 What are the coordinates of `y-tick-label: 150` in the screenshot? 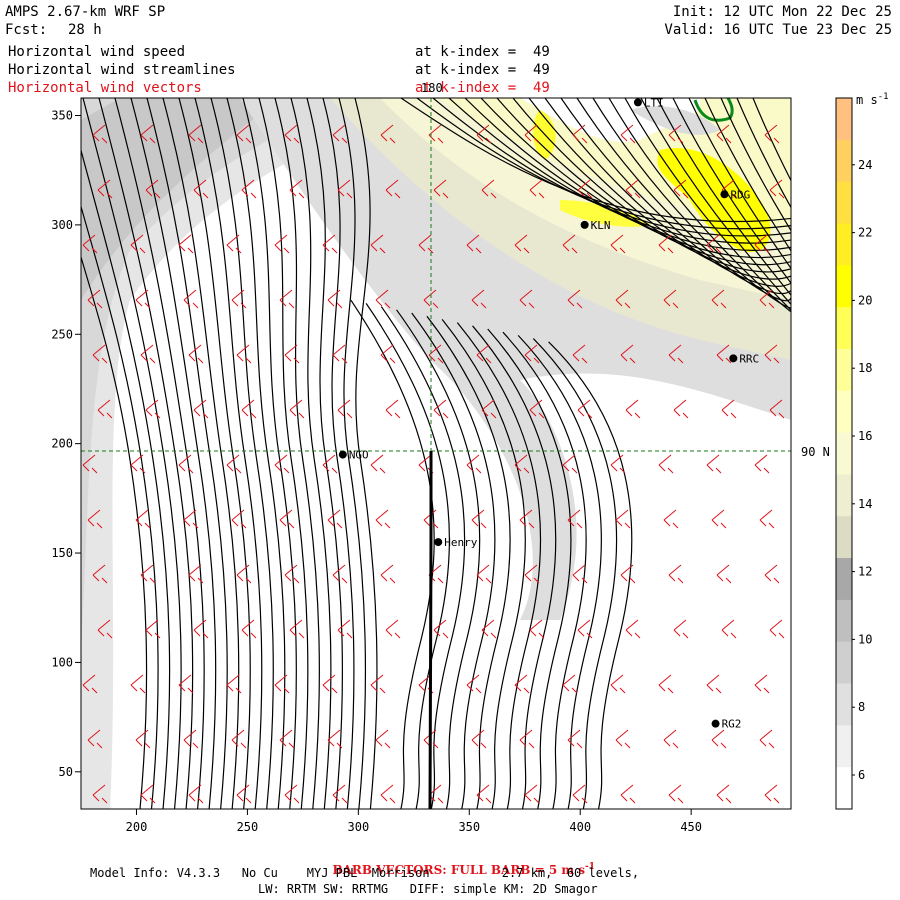 It's located at (62, 553).